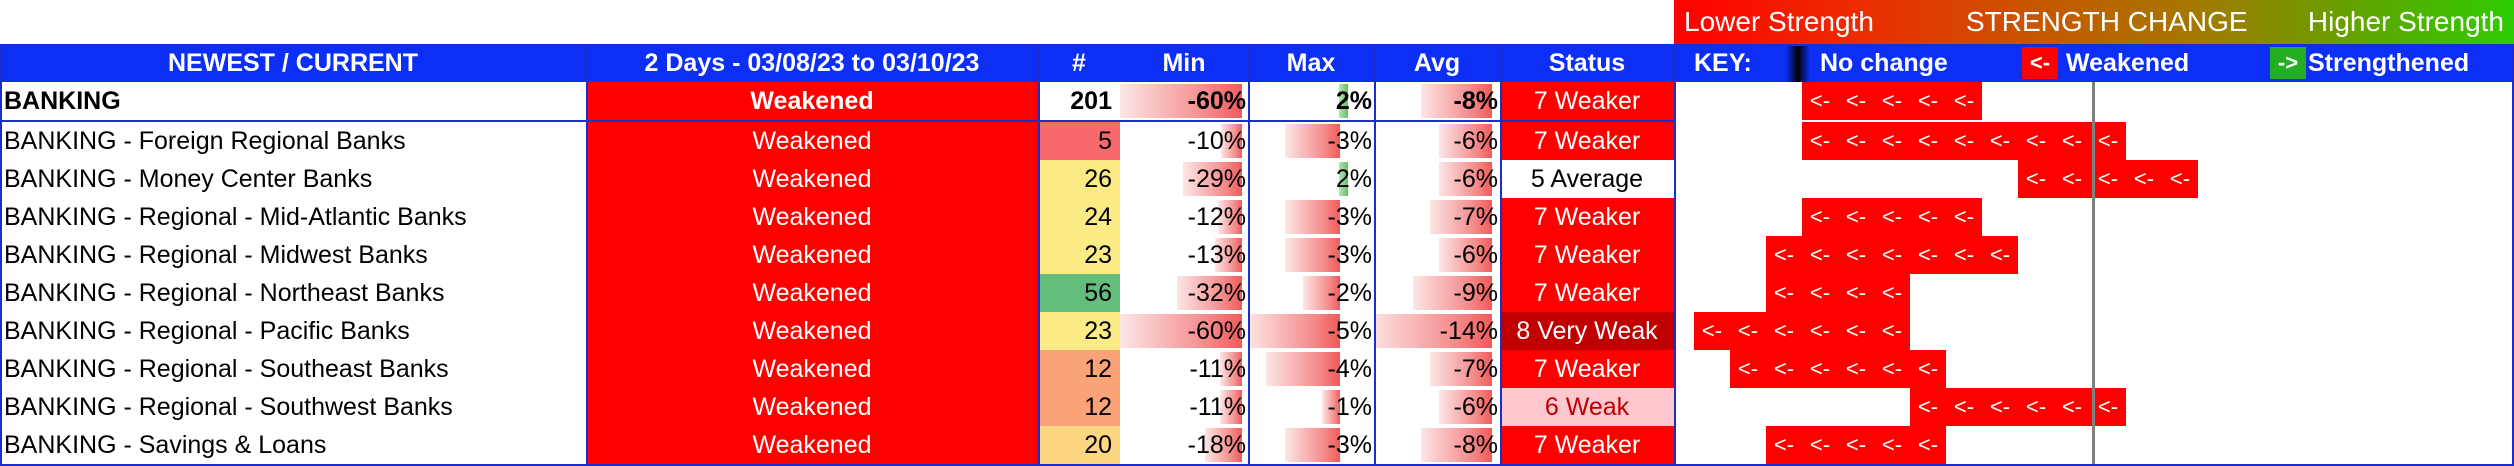 The width and height of the screenshot is (2514, 466). I want to click on strengthened-arrow-icon: ->, so click(2288, 63).